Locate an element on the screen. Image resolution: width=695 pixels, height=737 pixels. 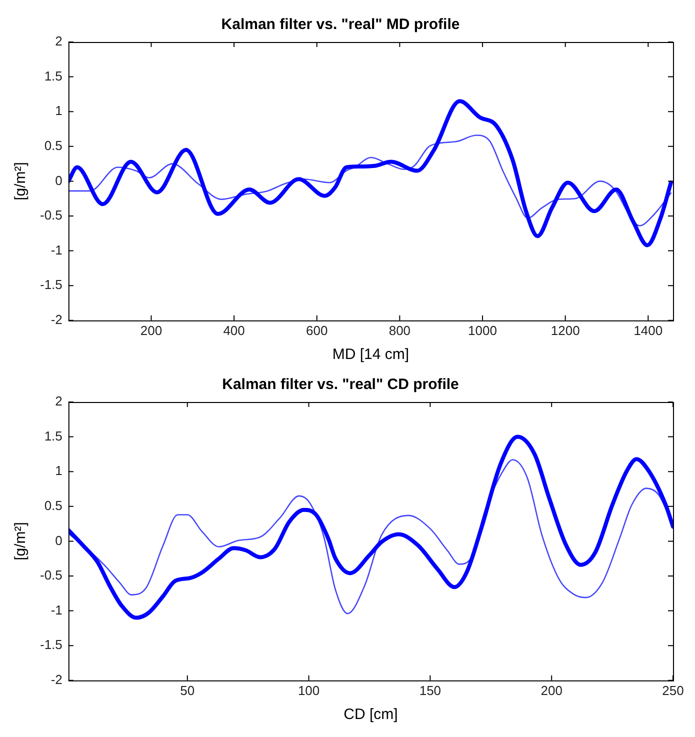
x-tick-label: 600 is located at coordinates (317, 330).